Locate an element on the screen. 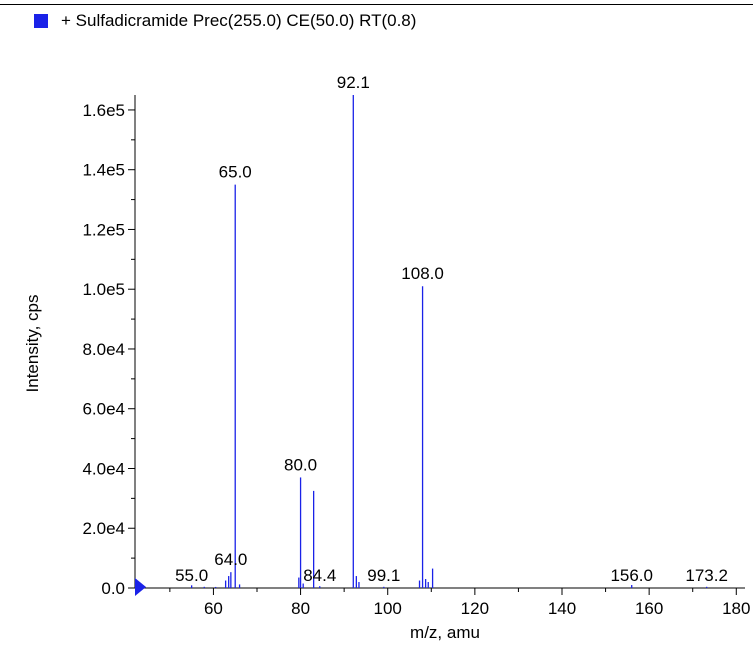 The width and height of the screenshot is (753, 647). top-divider is located at coordinates (376, 4).